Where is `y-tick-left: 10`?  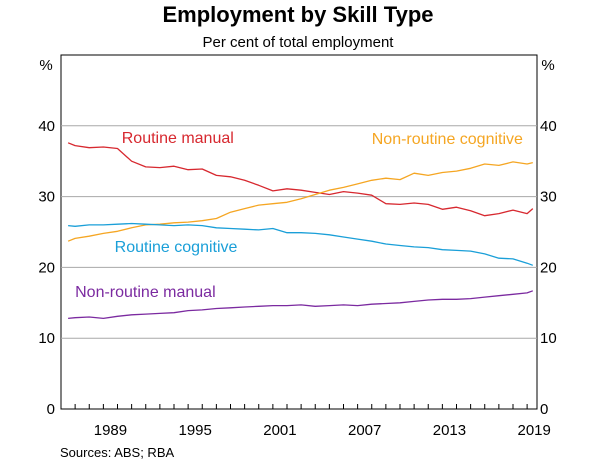 y-tick-left: 10 is located at coordinates (46, 338).